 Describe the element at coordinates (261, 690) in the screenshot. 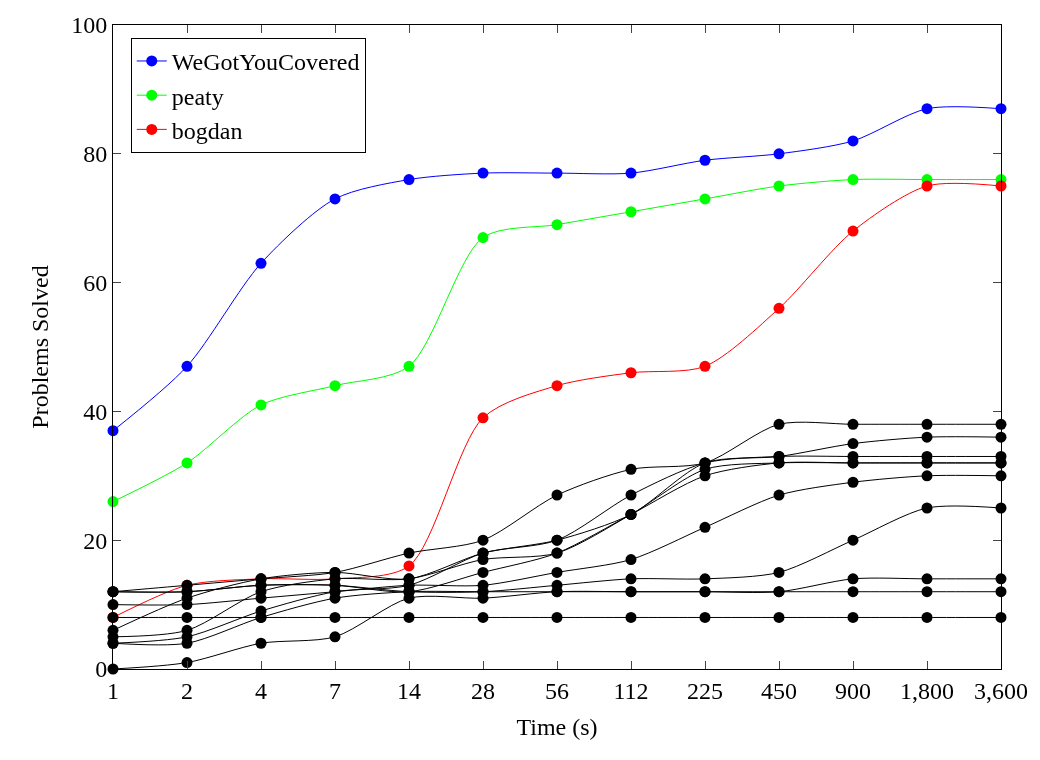

I see `x-tick-label: 4` at that location.